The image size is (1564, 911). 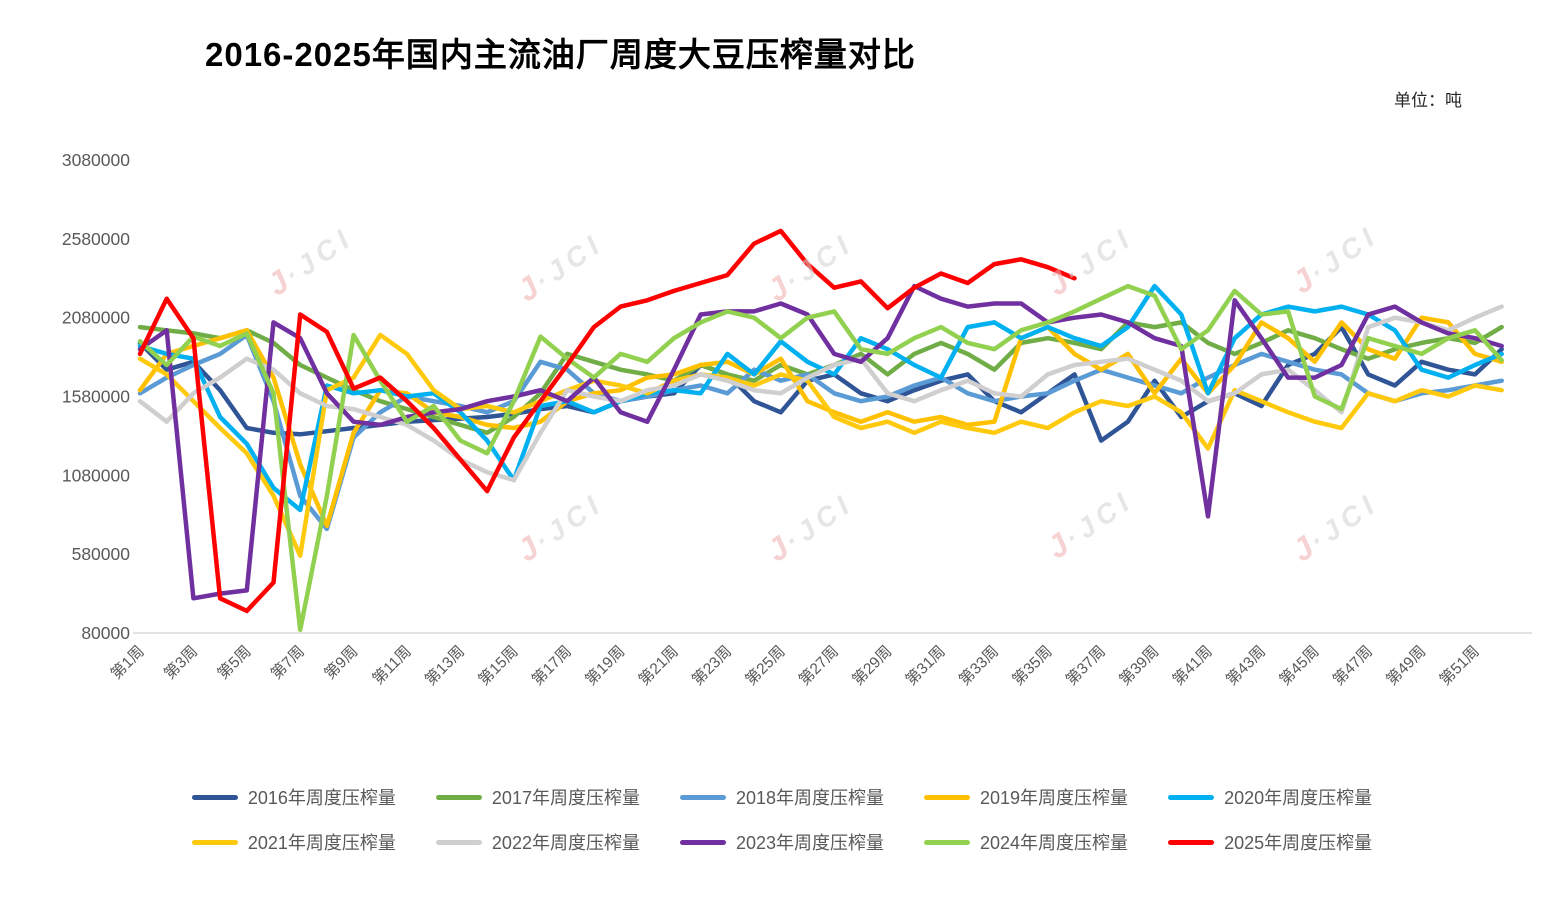 What do you see at coordinates (1085, 665) in the screenshot?
I see `x-axis-tick: 第37周` at bounding box center [1085, 665].